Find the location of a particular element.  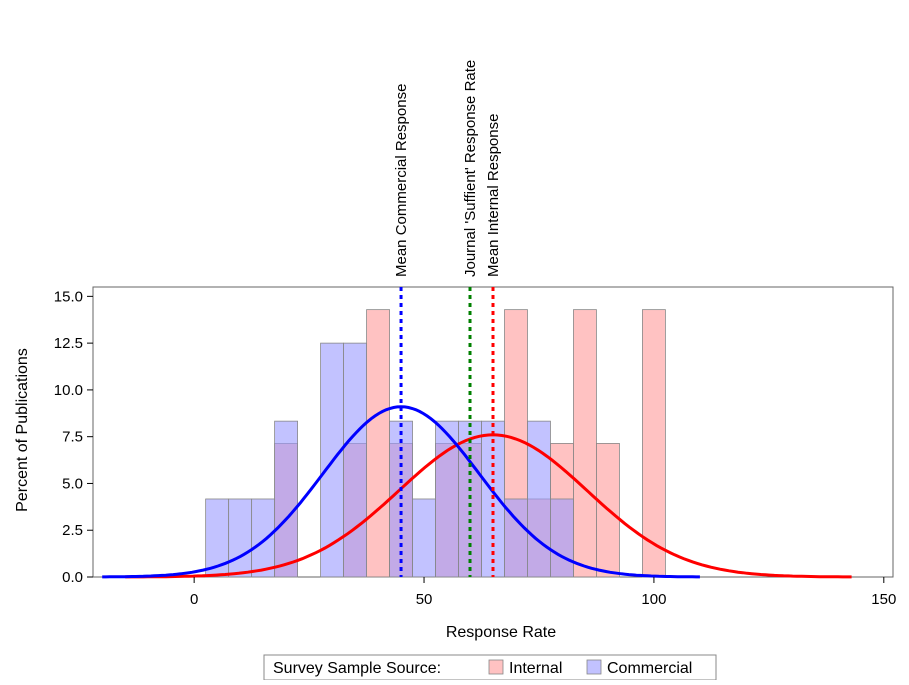

legend: Survey Sample Source: Internal Commercial is located at coordinates (490, 667).